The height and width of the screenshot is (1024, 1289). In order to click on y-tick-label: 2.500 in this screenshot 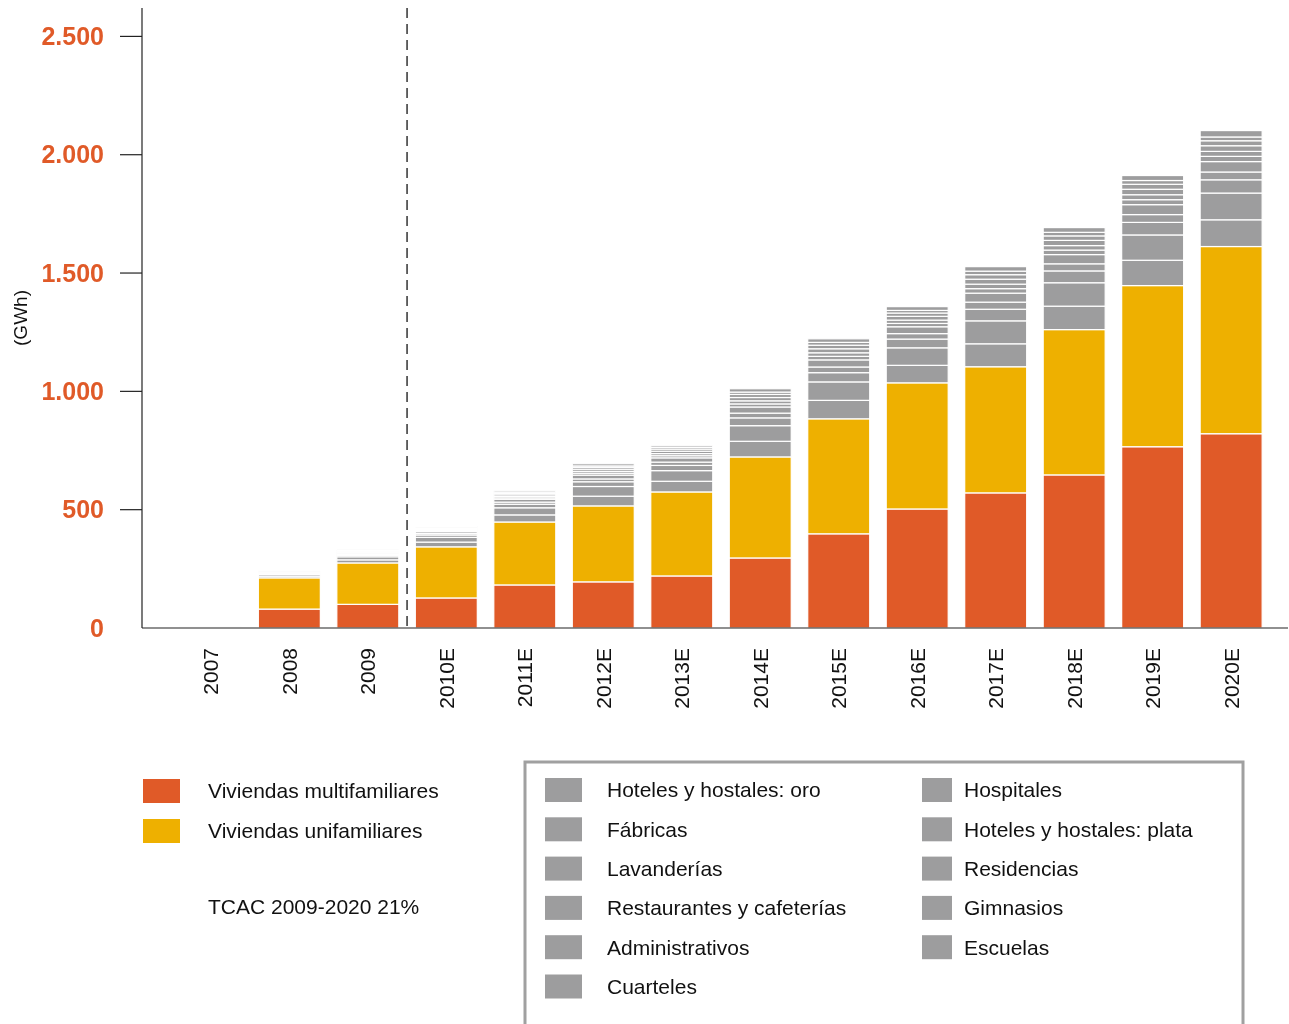, I will do `click(72, 36)`.